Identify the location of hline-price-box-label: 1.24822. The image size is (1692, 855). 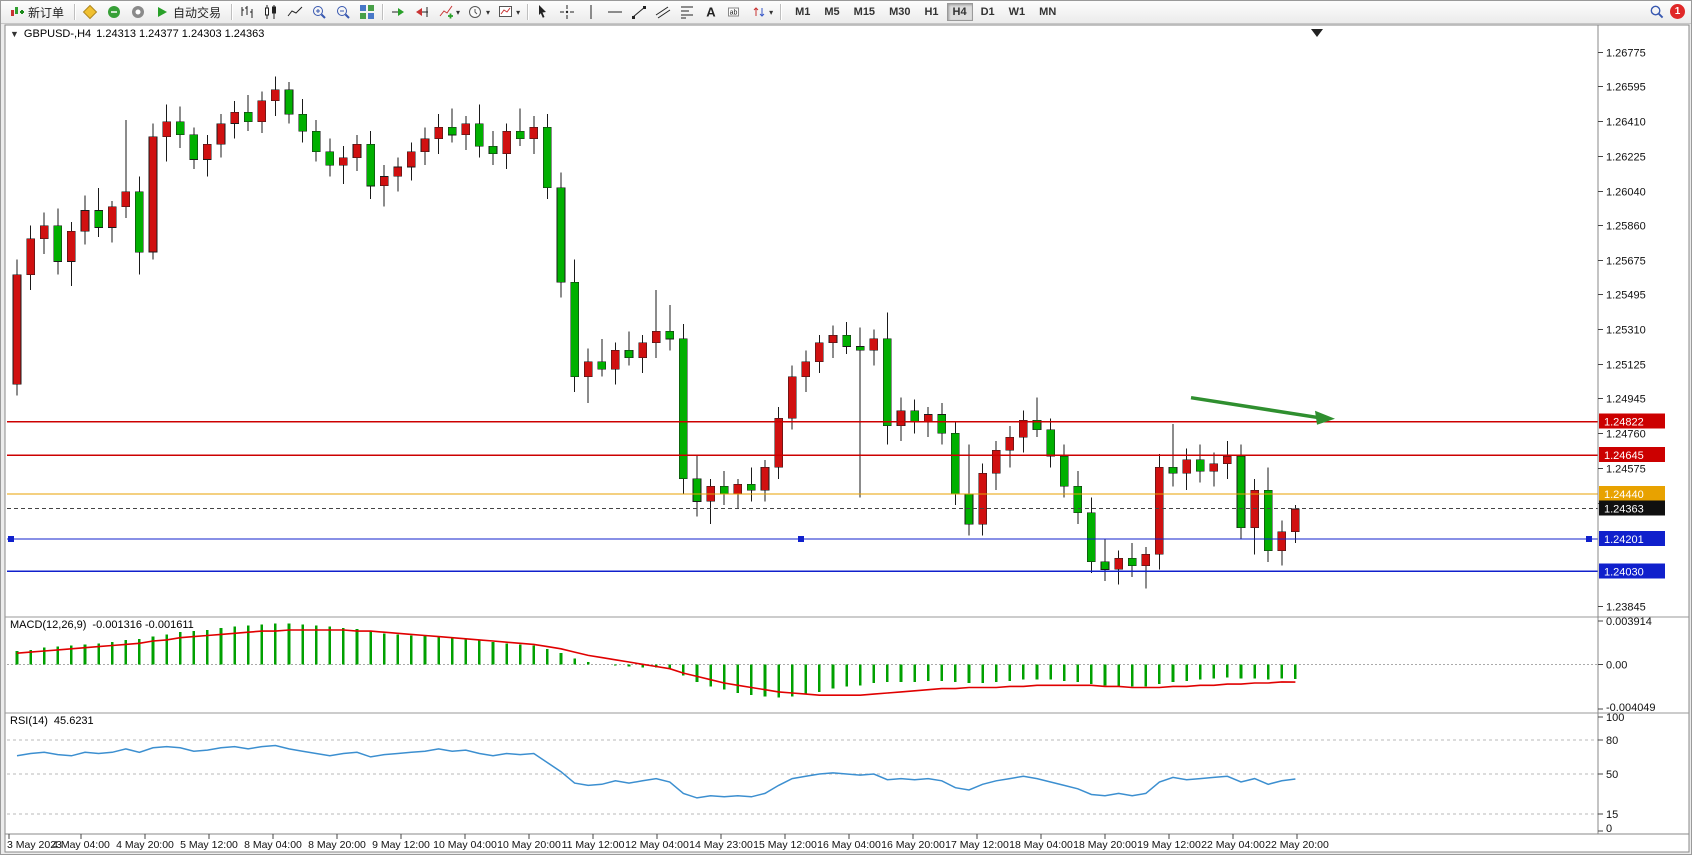
(1624, 423).